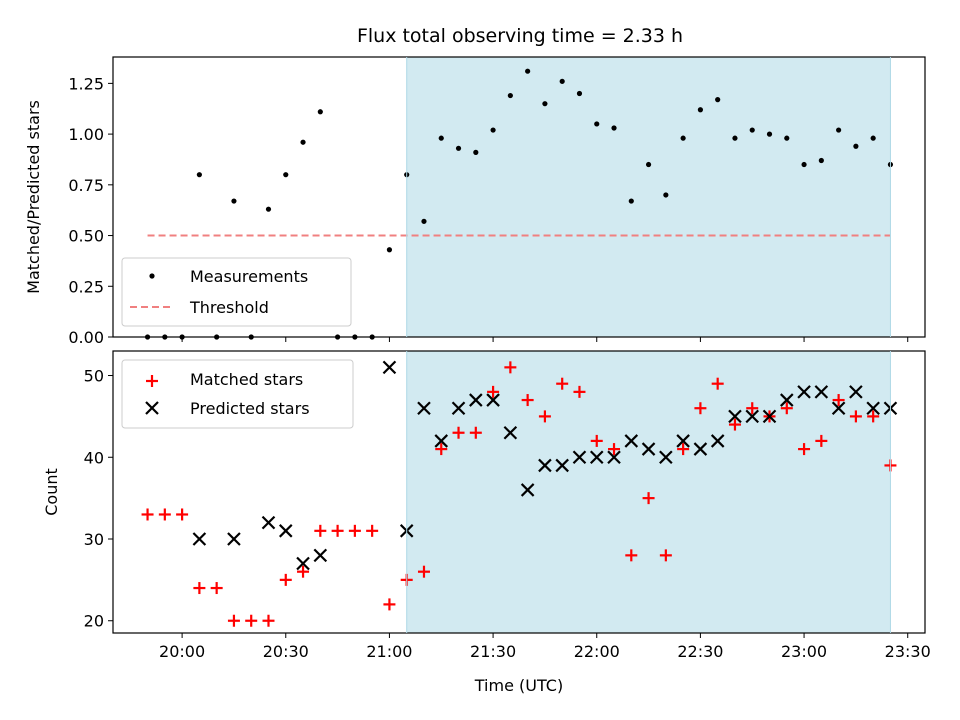 The height and width of the screenshot is (720, 960). I want to click on y-tick-label: 50, so click(94, 376).